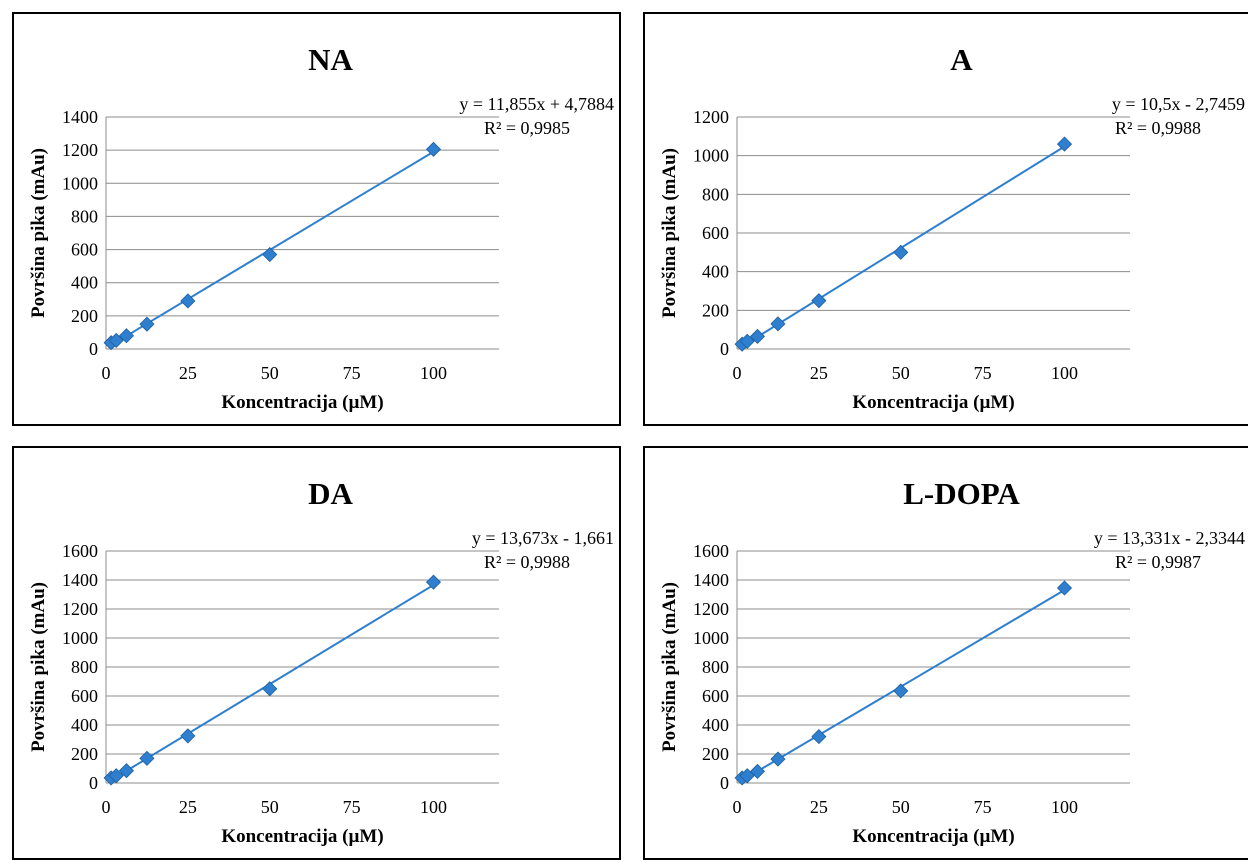 Image resolution: width=1248 pixels, height=862 pixels. Describe the element at coordinates (1178, 104) in the screenshot. I see `trendline-equation: y = 10,5x - 2,7459` at that location.